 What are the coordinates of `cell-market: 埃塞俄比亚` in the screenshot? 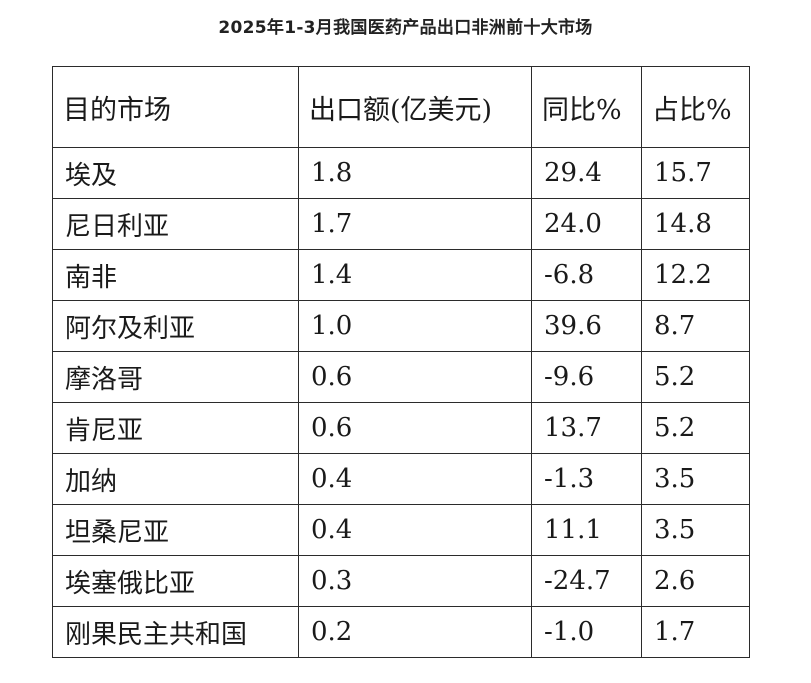 It's located at (175, 581).